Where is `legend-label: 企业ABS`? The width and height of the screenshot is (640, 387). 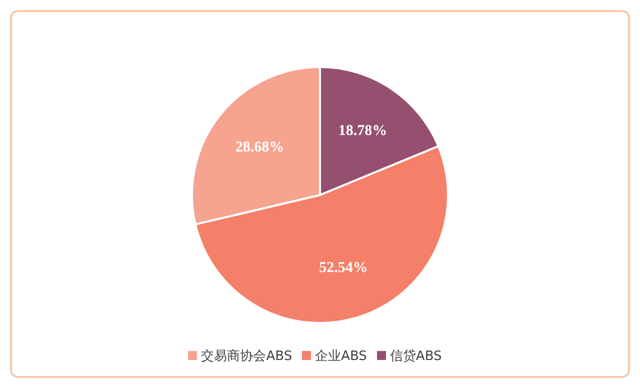 legend-label: 企业ABS is located at coordinates (341, 356).